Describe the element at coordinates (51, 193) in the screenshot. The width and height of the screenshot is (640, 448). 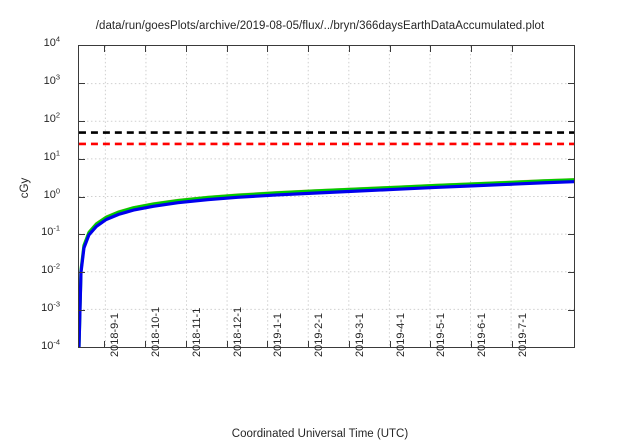
I see `y-tick-label: 10⁰` at that location.